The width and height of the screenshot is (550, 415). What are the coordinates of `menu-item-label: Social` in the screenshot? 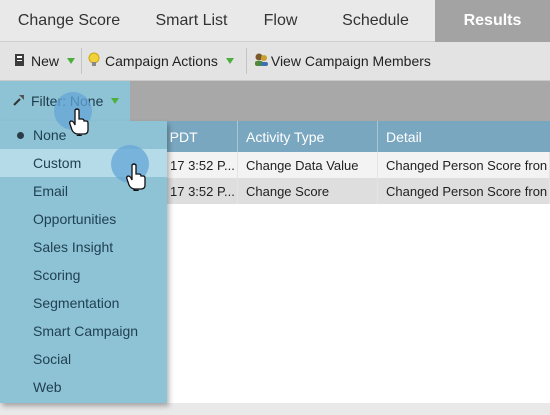 It's located at (52, 359).